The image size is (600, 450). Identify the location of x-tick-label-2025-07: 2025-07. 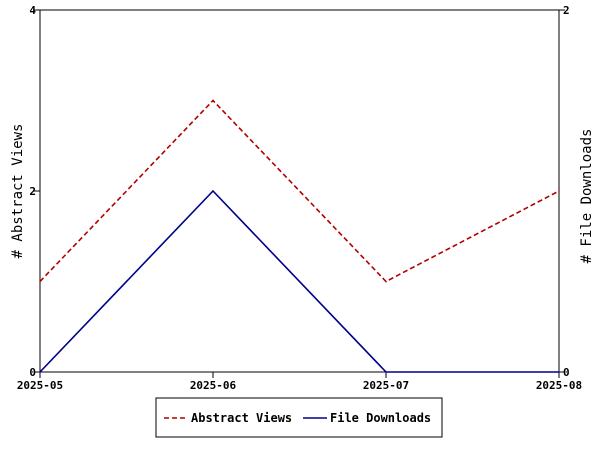
(386, 385).